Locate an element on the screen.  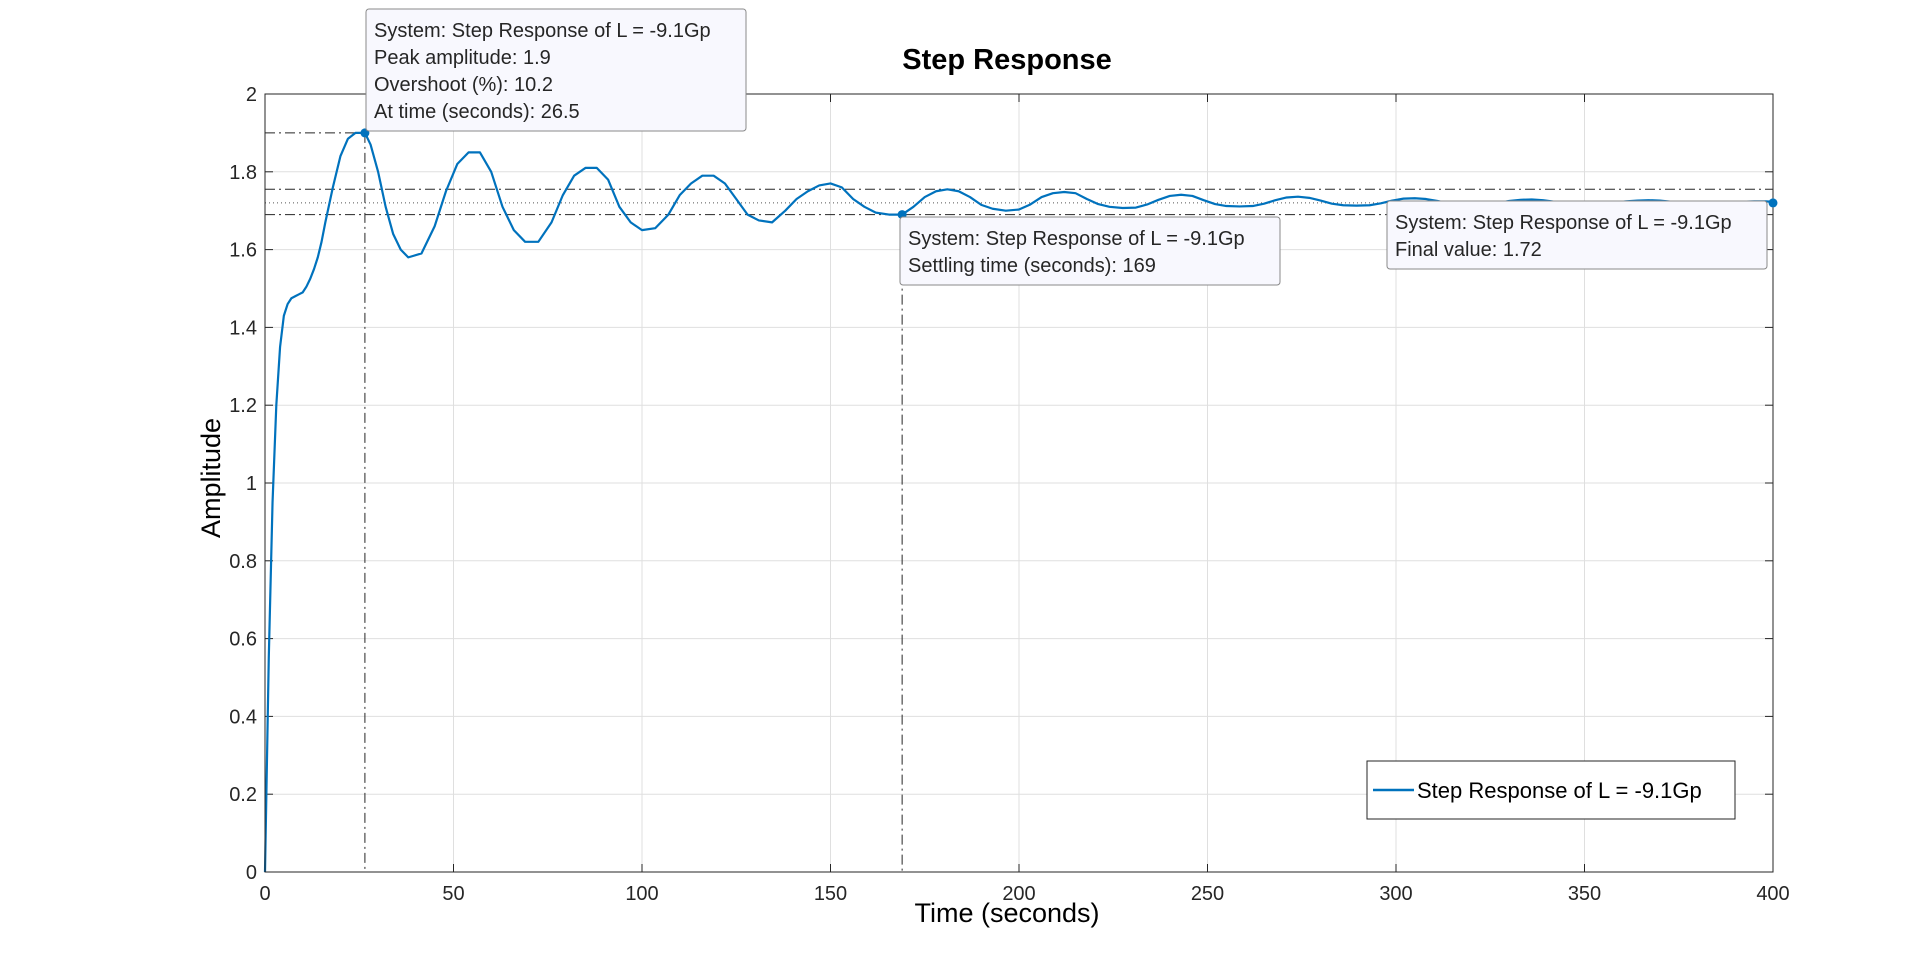
y-tick-label: 1.2 is located at coordinates (243, 406).